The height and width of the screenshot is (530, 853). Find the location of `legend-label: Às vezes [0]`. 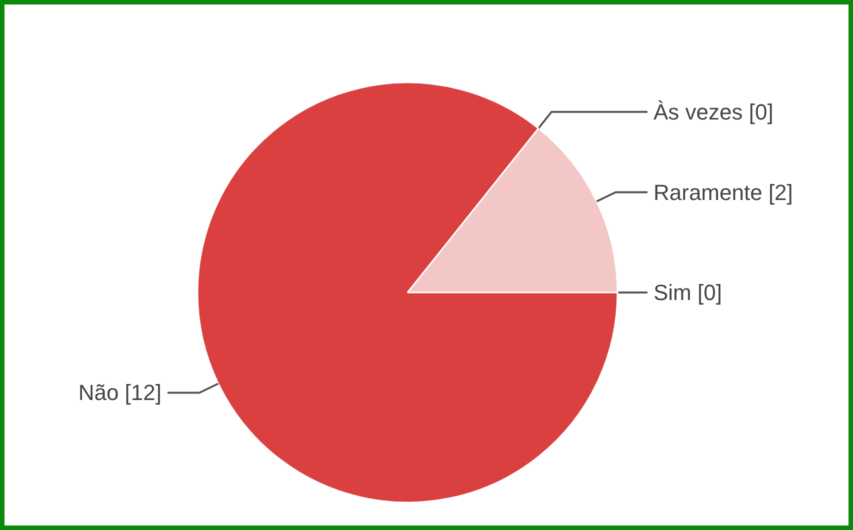

legend-label: Às vezes [0] is located at coordinates (714, 111).